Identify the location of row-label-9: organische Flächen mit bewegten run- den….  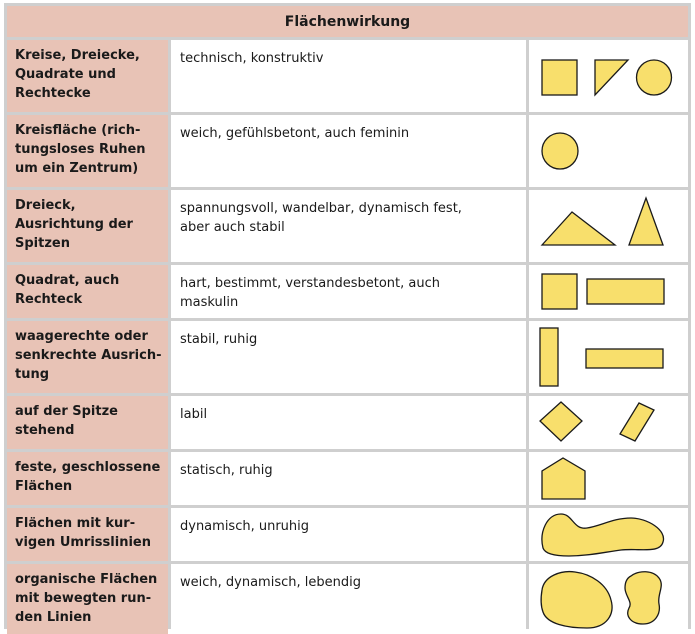
(87, 599).